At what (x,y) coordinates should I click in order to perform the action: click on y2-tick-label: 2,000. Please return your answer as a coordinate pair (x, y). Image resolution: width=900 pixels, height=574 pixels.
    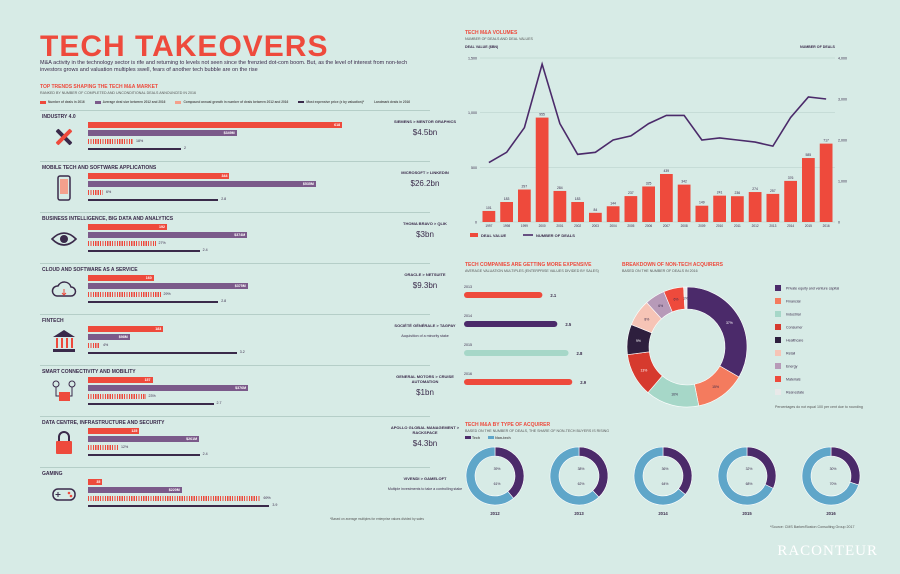
    Looking at the image, I should click on (842, 141).